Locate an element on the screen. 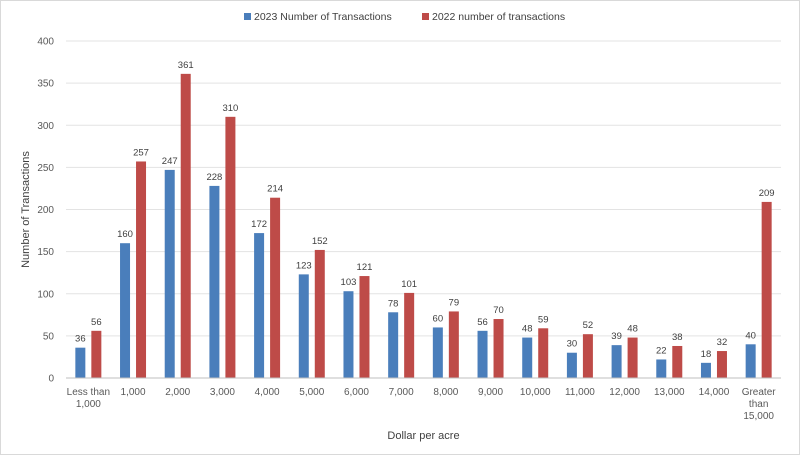  x-axis-title: Dollar per acre is located at coordinates (423, 436).